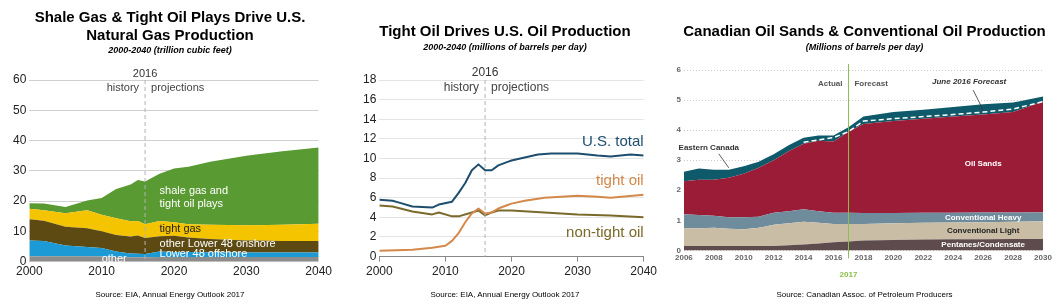 The width and height of the screenshot is (1059, 307). What do you see at coordinates (380, 271) in the screenshot?
I see `x-tick-label: 2000` at bounding box center [380, 271].